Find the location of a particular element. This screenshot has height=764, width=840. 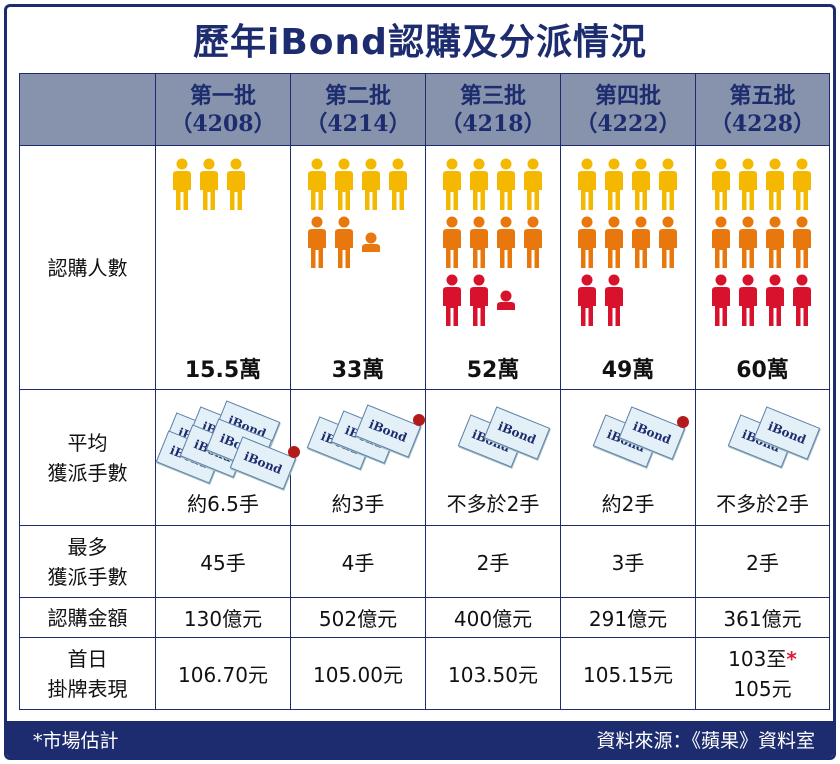

batch-code: （4214） is located at coordinates (358, 123).